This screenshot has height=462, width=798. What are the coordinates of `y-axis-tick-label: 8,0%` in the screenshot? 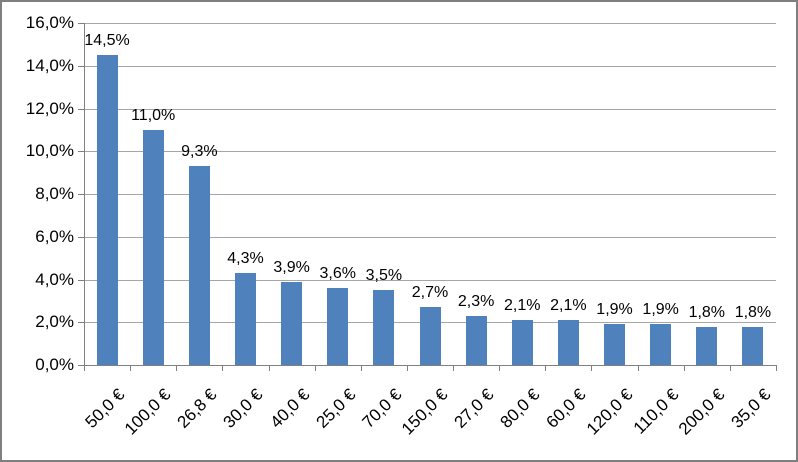 It's located at (54, 193).